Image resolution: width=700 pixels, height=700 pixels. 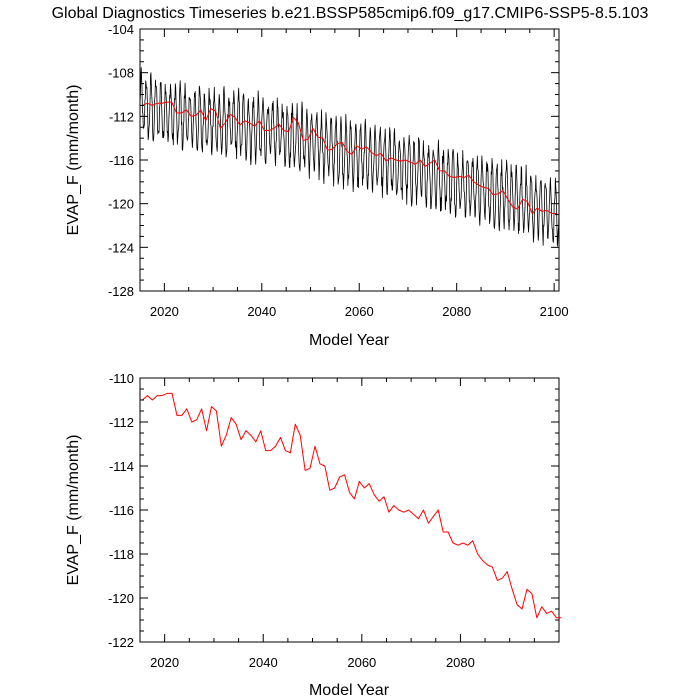 I want to click on annual-mean-series-line, so click(x=349, y=157).